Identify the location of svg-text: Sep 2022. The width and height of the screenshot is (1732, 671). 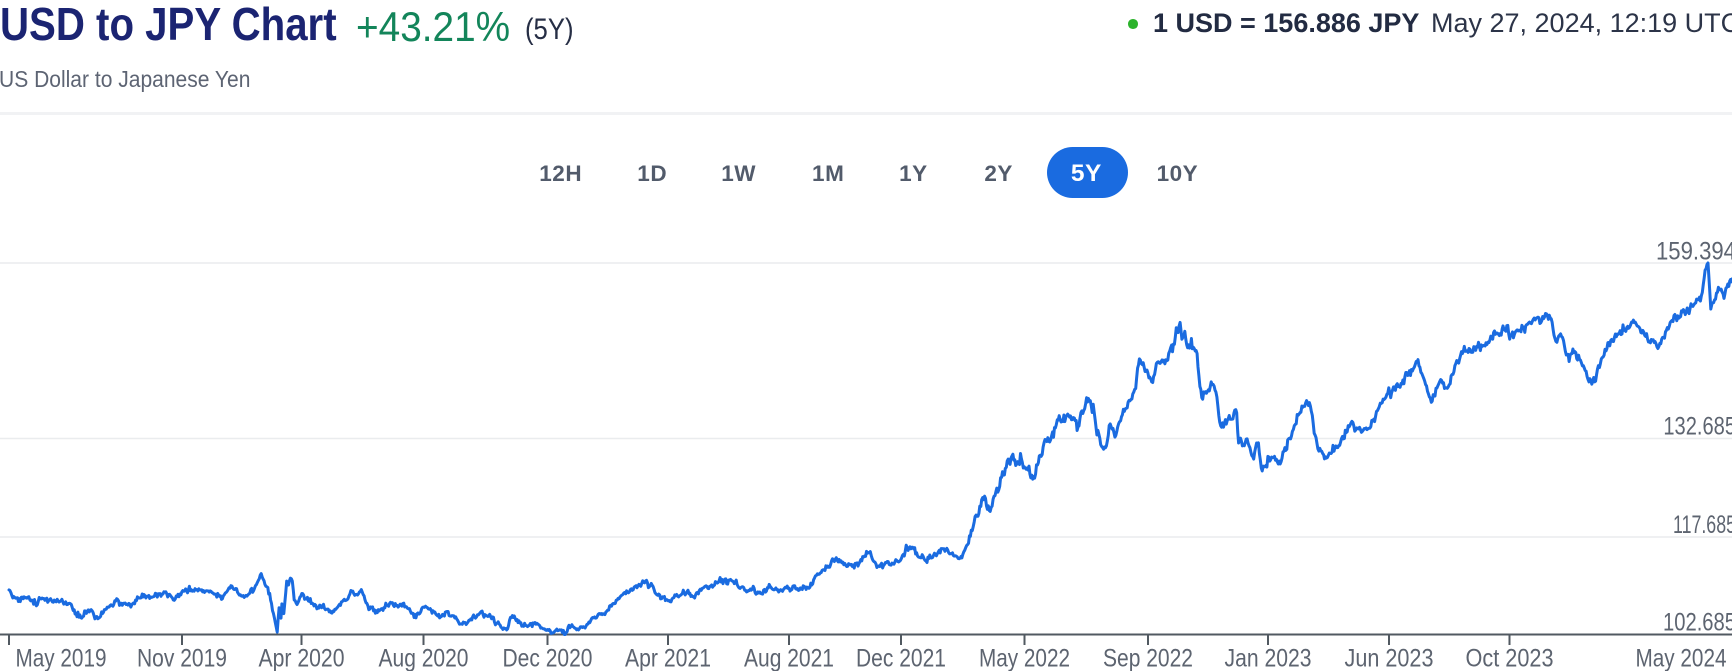
(1148, 658).